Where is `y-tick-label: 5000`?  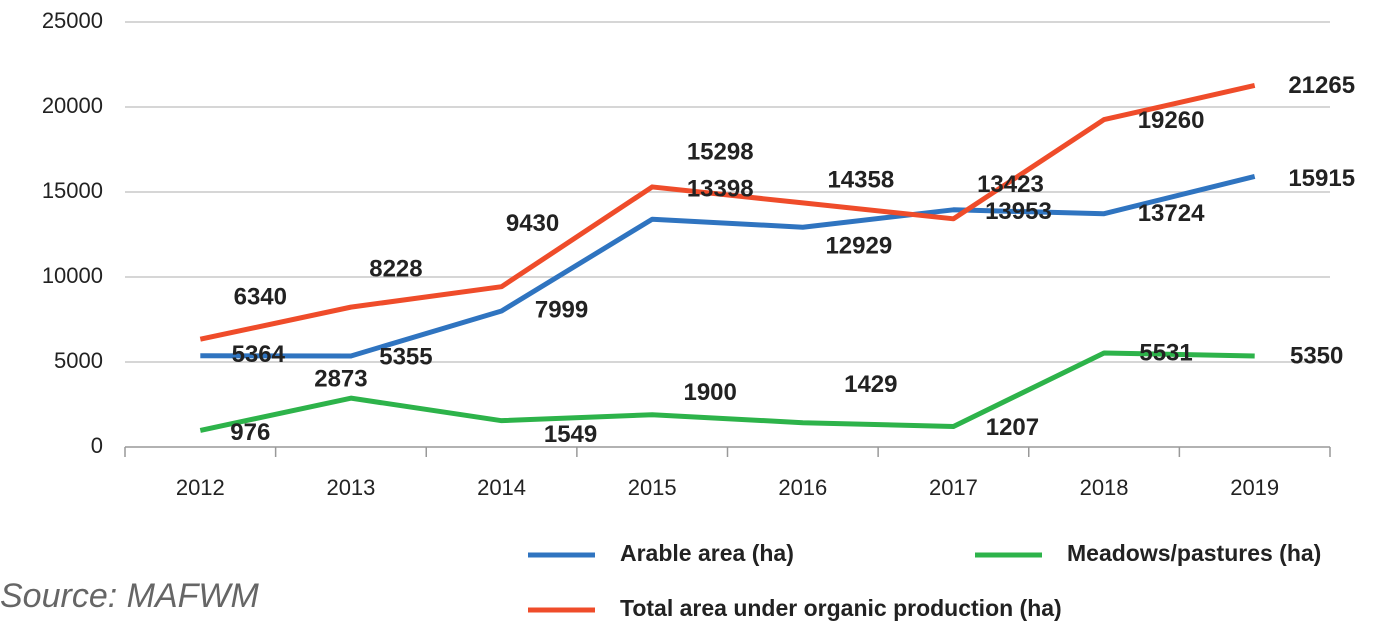 y-tick-label: 5000 is located at coordinates (78, 360).